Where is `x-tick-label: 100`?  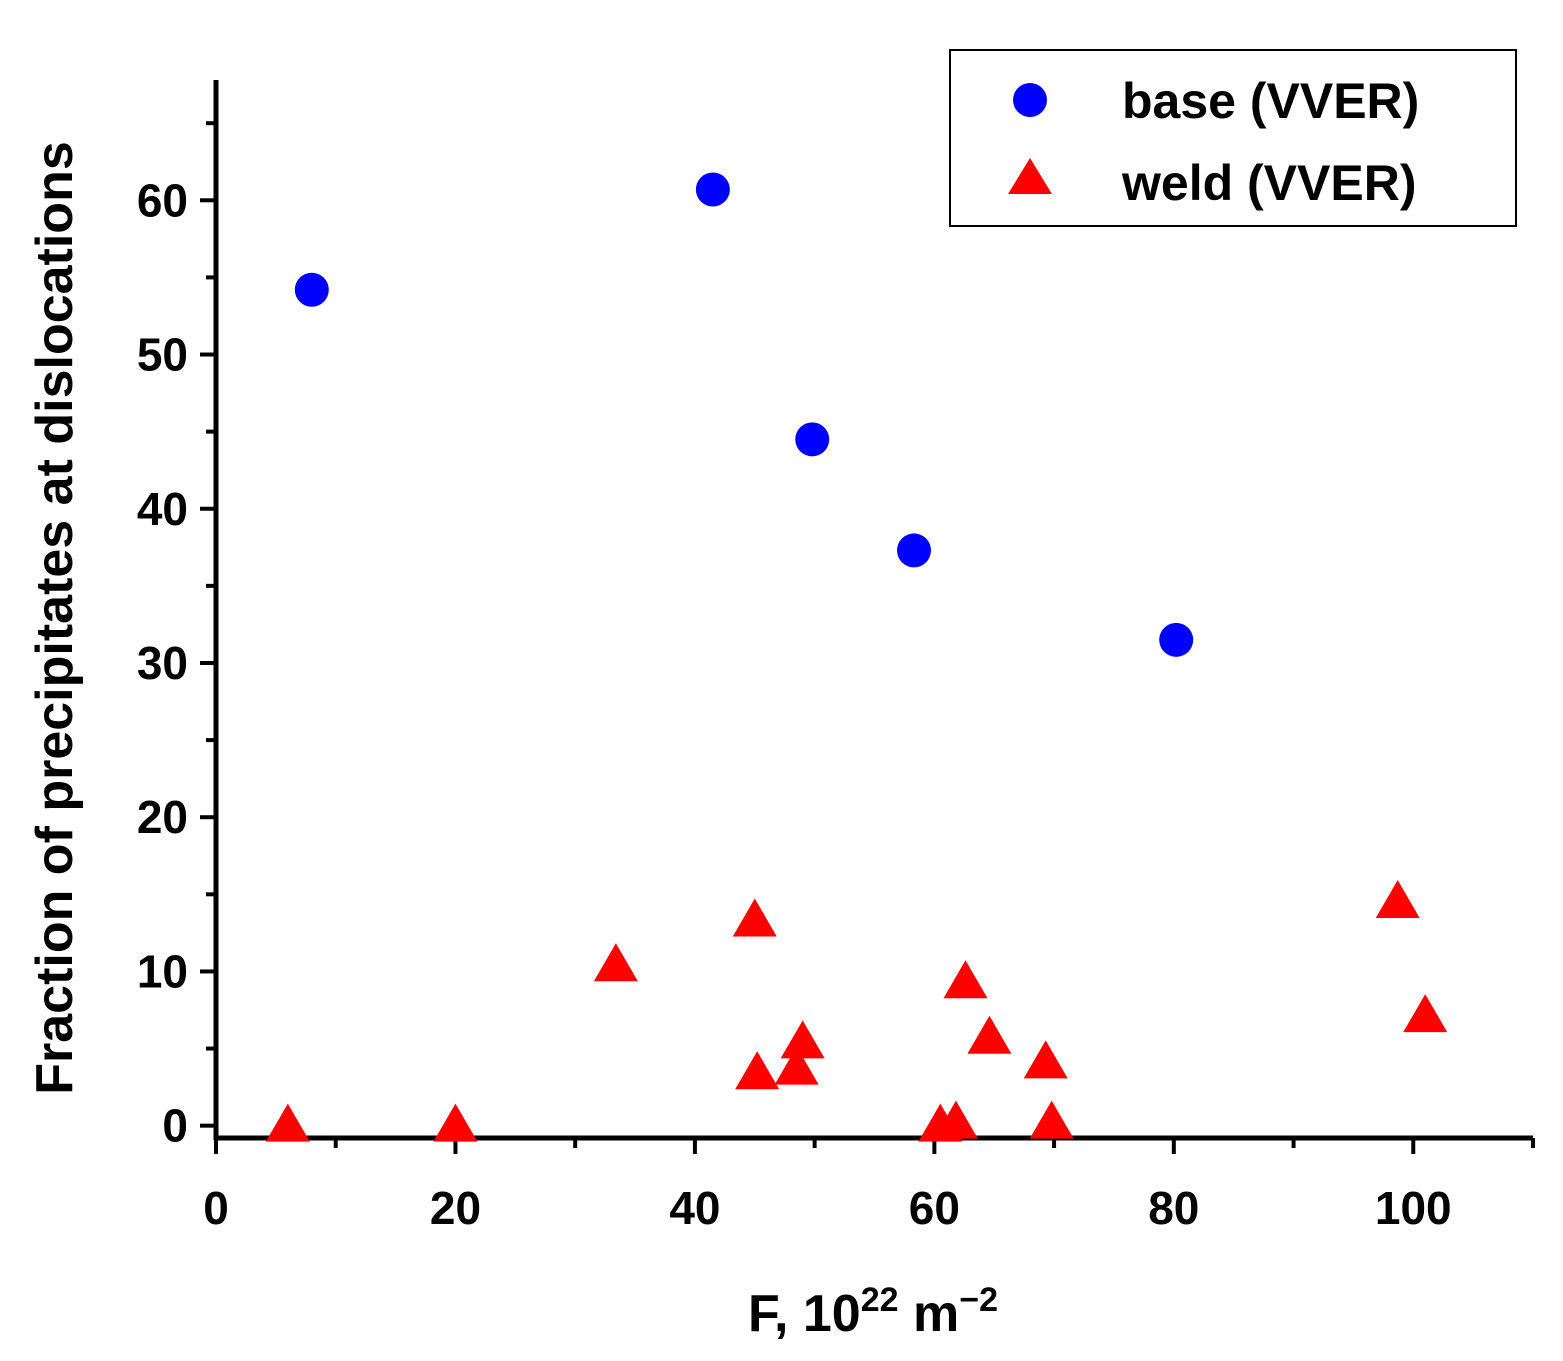 x-tick-label: 100 is located at coordinates (1413, 1208).